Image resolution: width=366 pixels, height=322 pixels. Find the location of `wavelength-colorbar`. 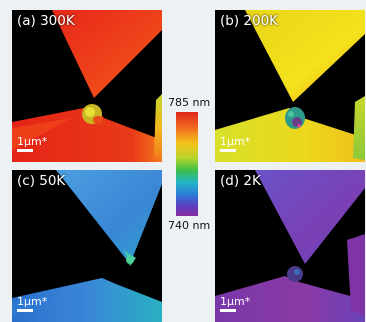

wavelength-colorbar is located at coordinates (187, 164).